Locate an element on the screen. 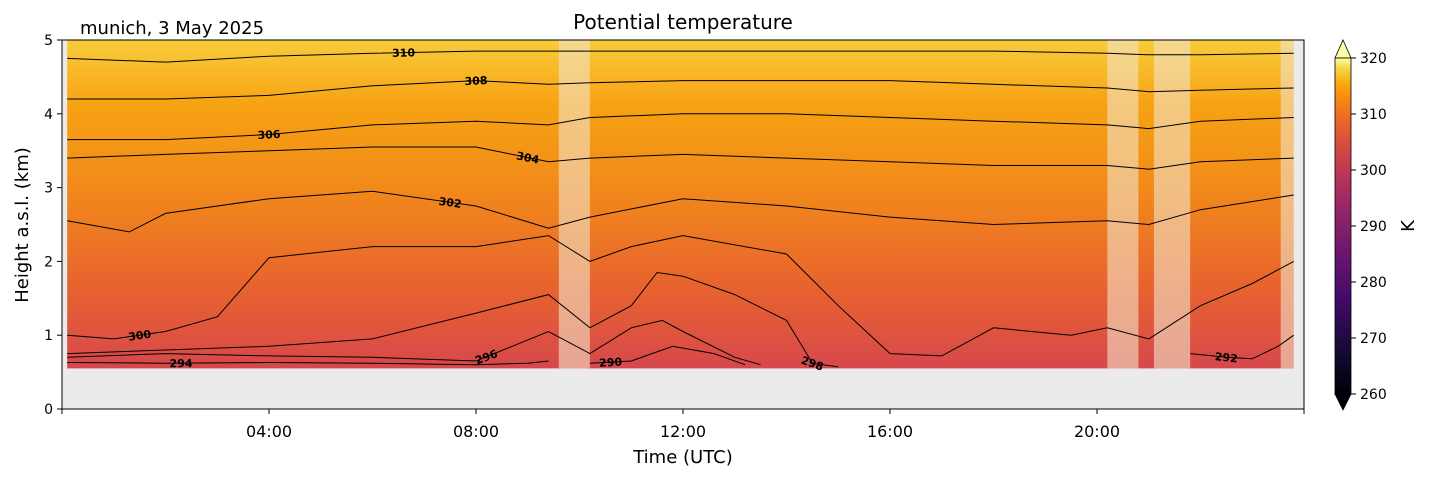  y-tick-label: 0 is located at coordinates (48, 410).